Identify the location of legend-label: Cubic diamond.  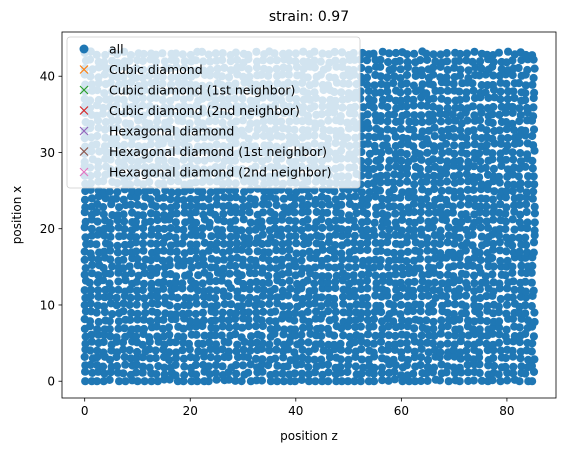
(156, 69).